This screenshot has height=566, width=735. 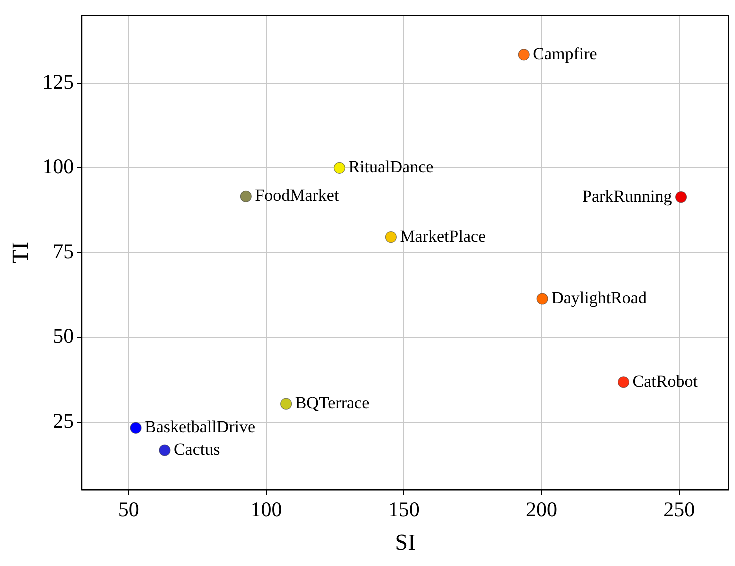 I want to click on x-tick-label: 250, so click(x=680, y=509).